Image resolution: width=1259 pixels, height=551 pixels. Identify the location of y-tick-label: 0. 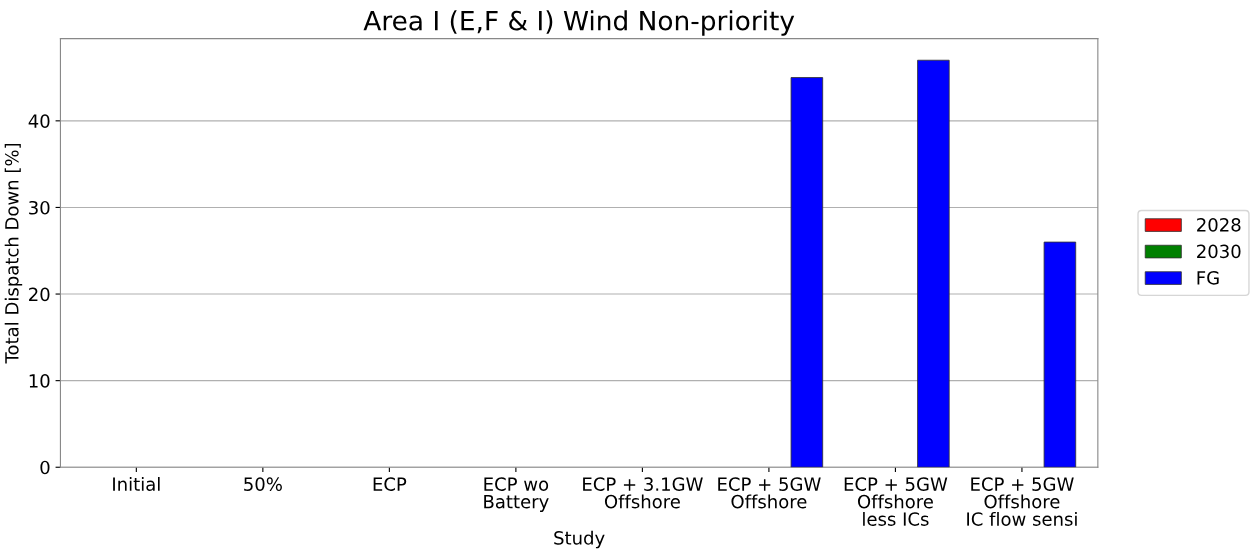
(45, 467).